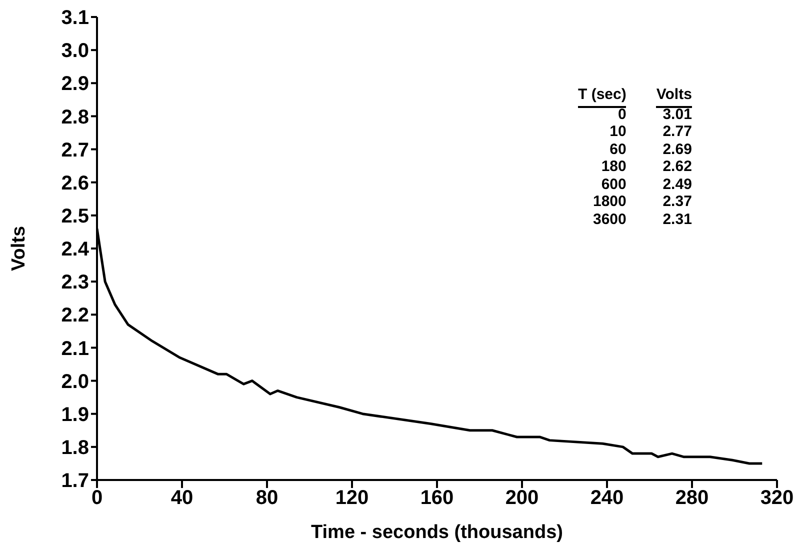 The height and width of the screenshot is (555, 804). Describe the element at coordinates (677, 166) in the screenshot. I see `annotation: 2.62` at that location.